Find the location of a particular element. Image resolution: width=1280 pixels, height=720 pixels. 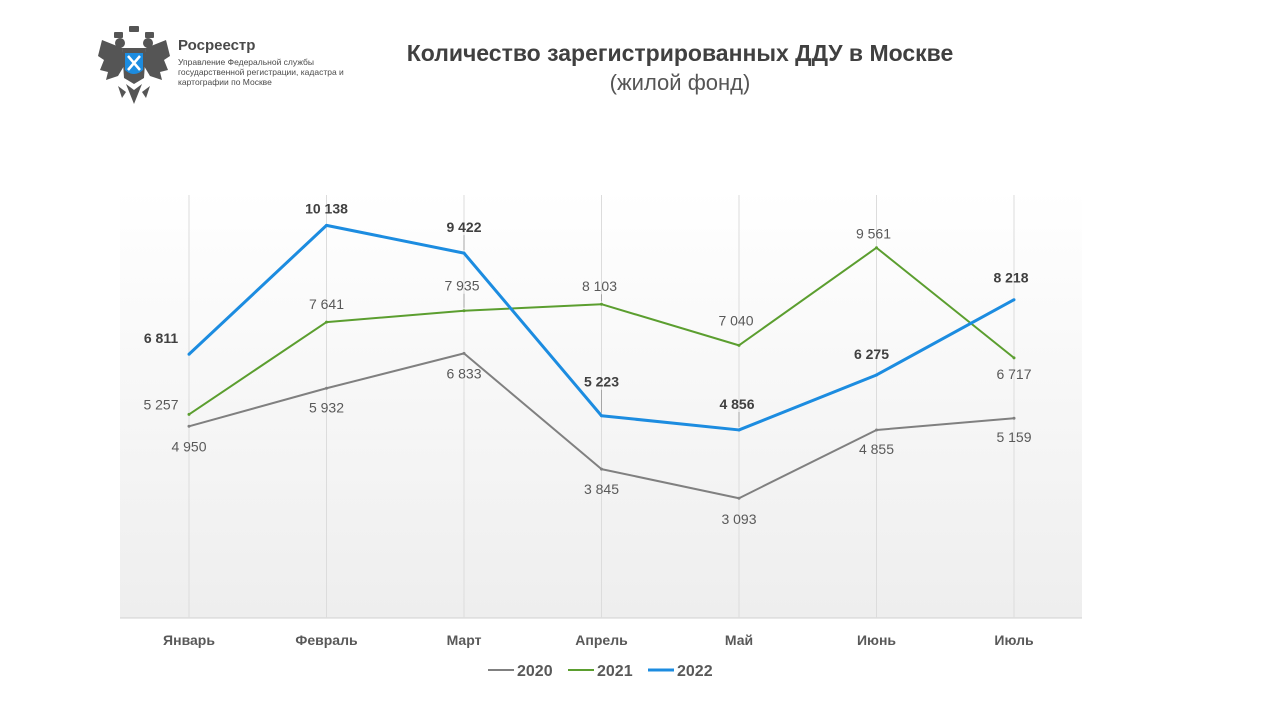

data-label-2020: 5 932 is located at coordinates (326, 407).